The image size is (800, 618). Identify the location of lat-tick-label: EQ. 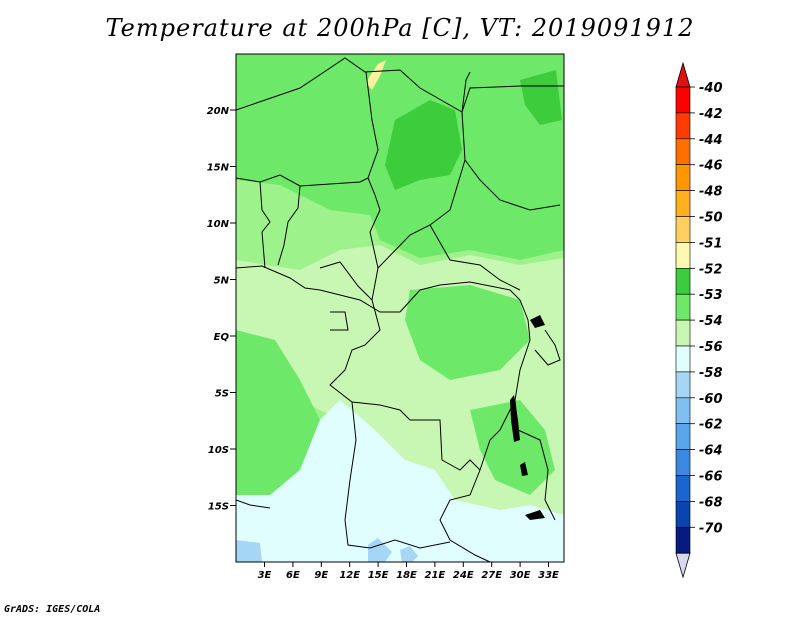
(222, 337).